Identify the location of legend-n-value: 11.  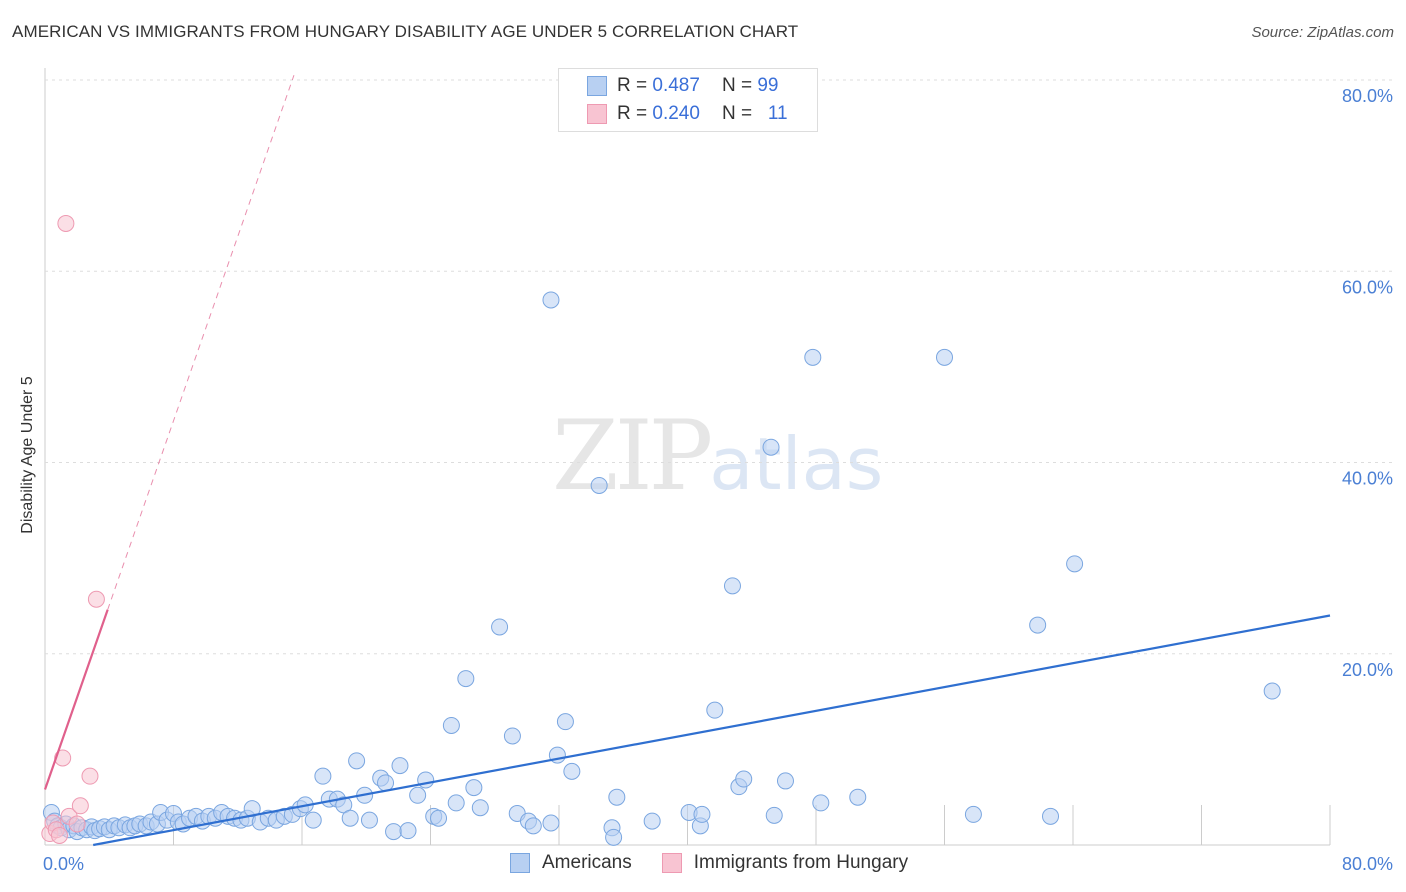
(777, 113).